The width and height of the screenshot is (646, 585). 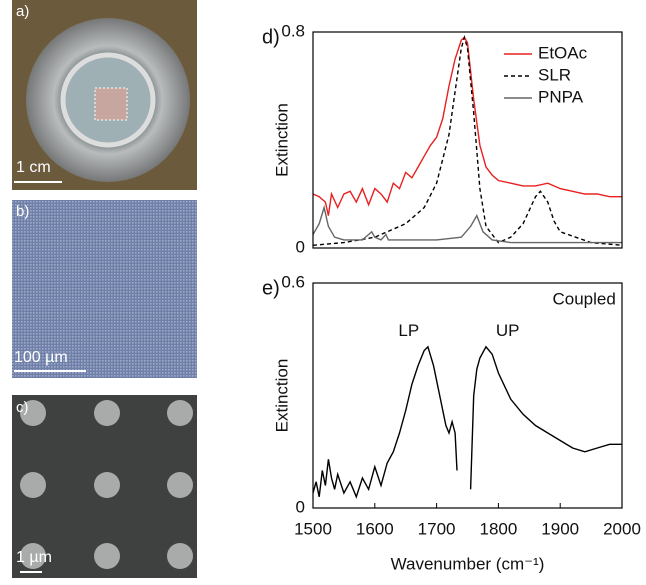 I want to click on photo-b: b) 100 µm, so click(x=104, y=289).